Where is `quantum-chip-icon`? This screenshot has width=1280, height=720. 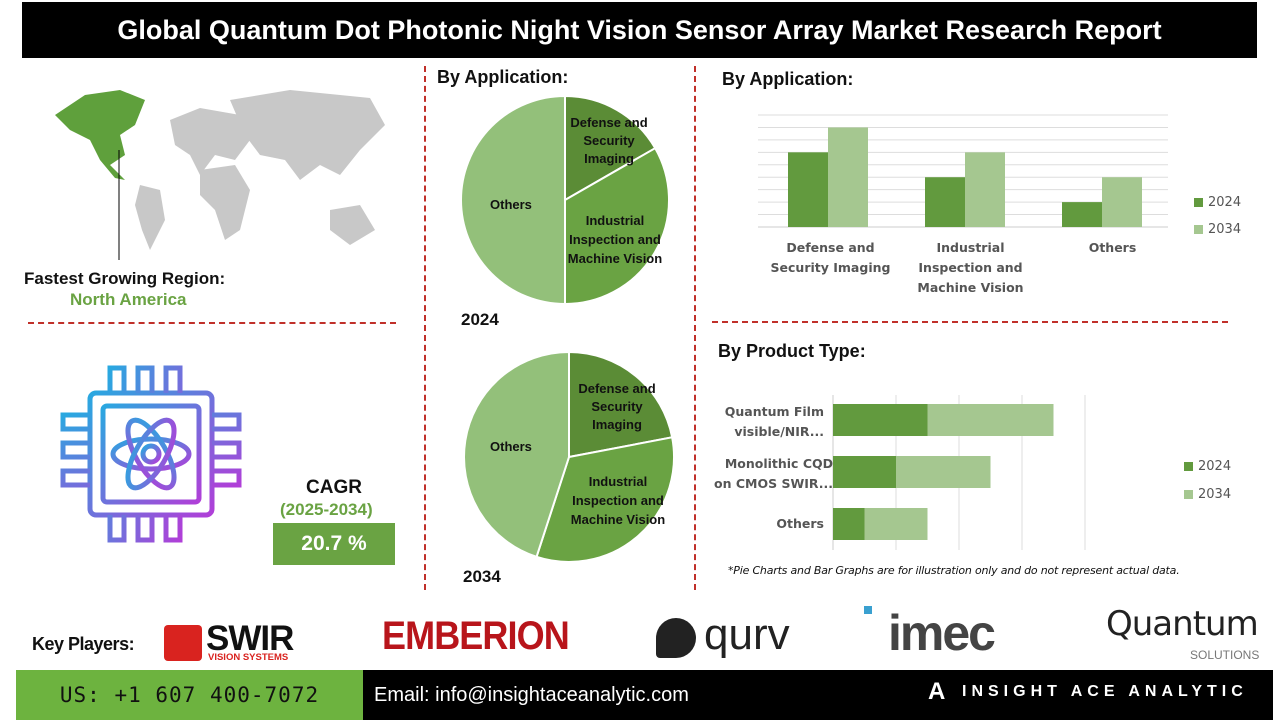 quantum-chip-icon is located at coordinates (151, 454).